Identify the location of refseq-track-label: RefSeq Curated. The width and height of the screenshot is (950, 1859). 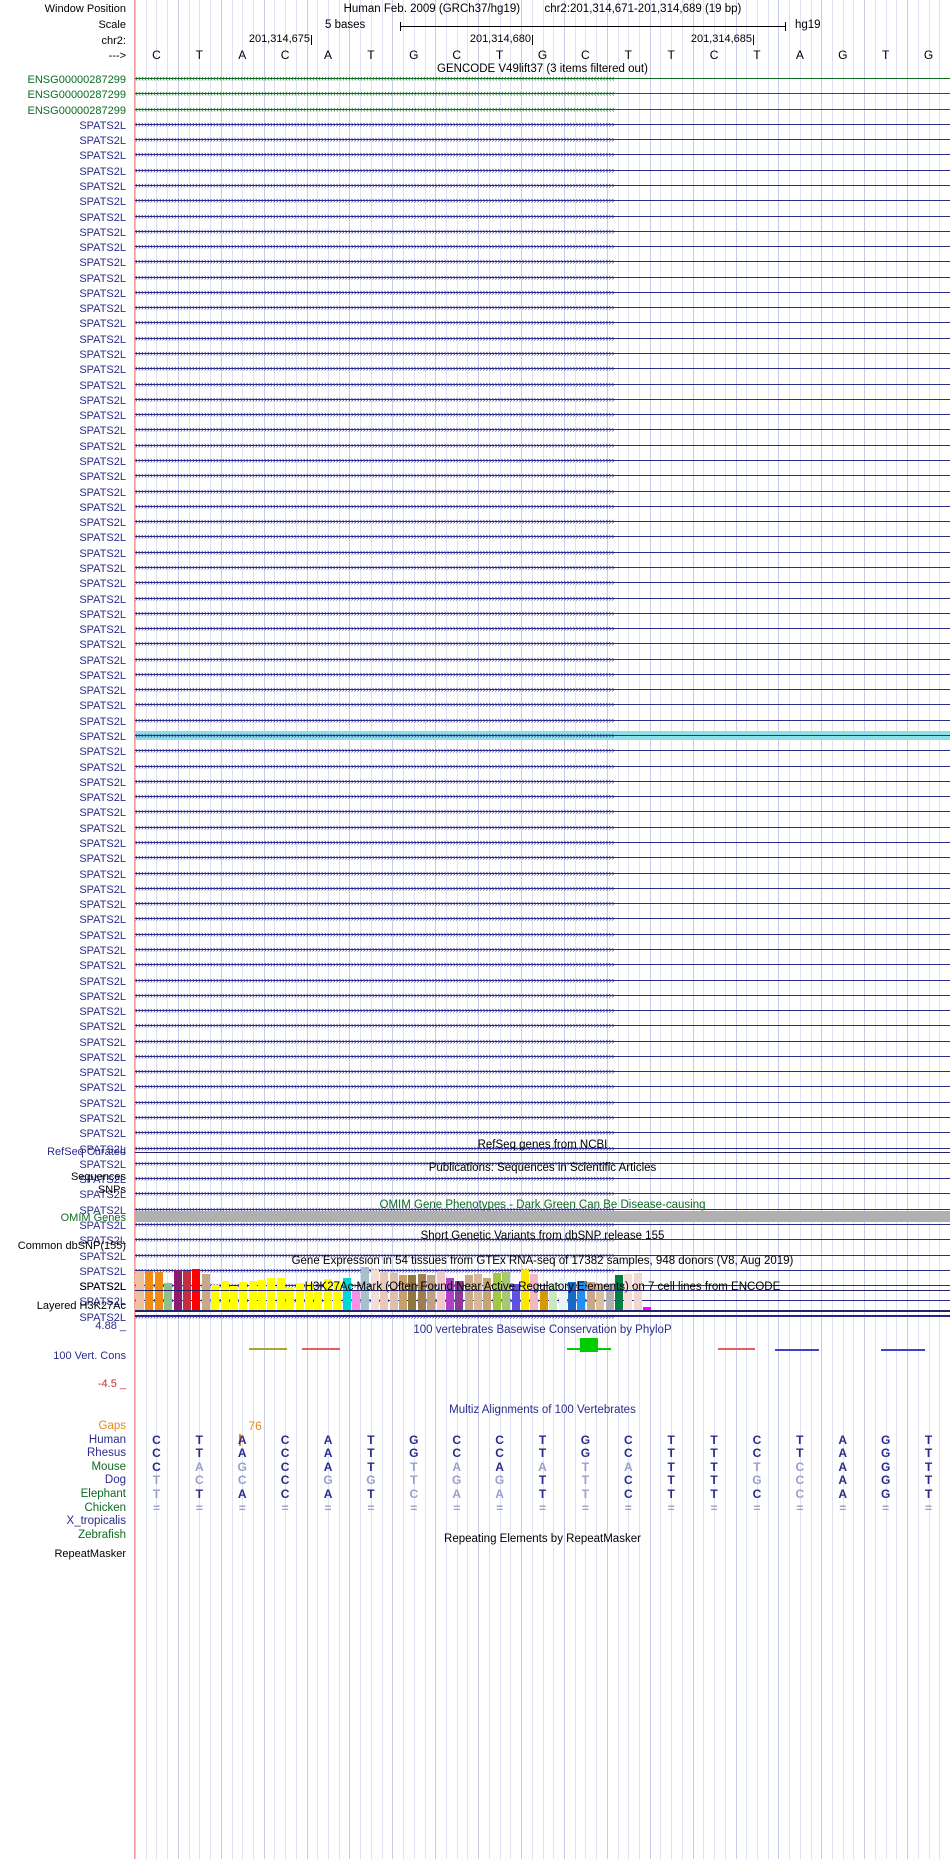
(86, 1152).